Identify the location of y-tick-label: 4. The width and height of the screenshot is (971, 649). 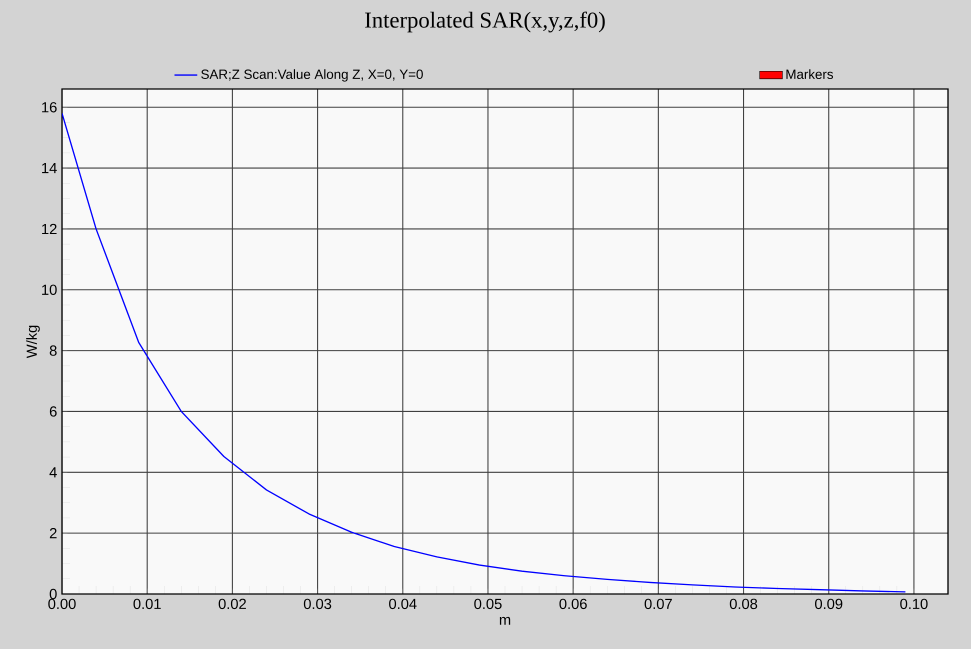
(53, 472).